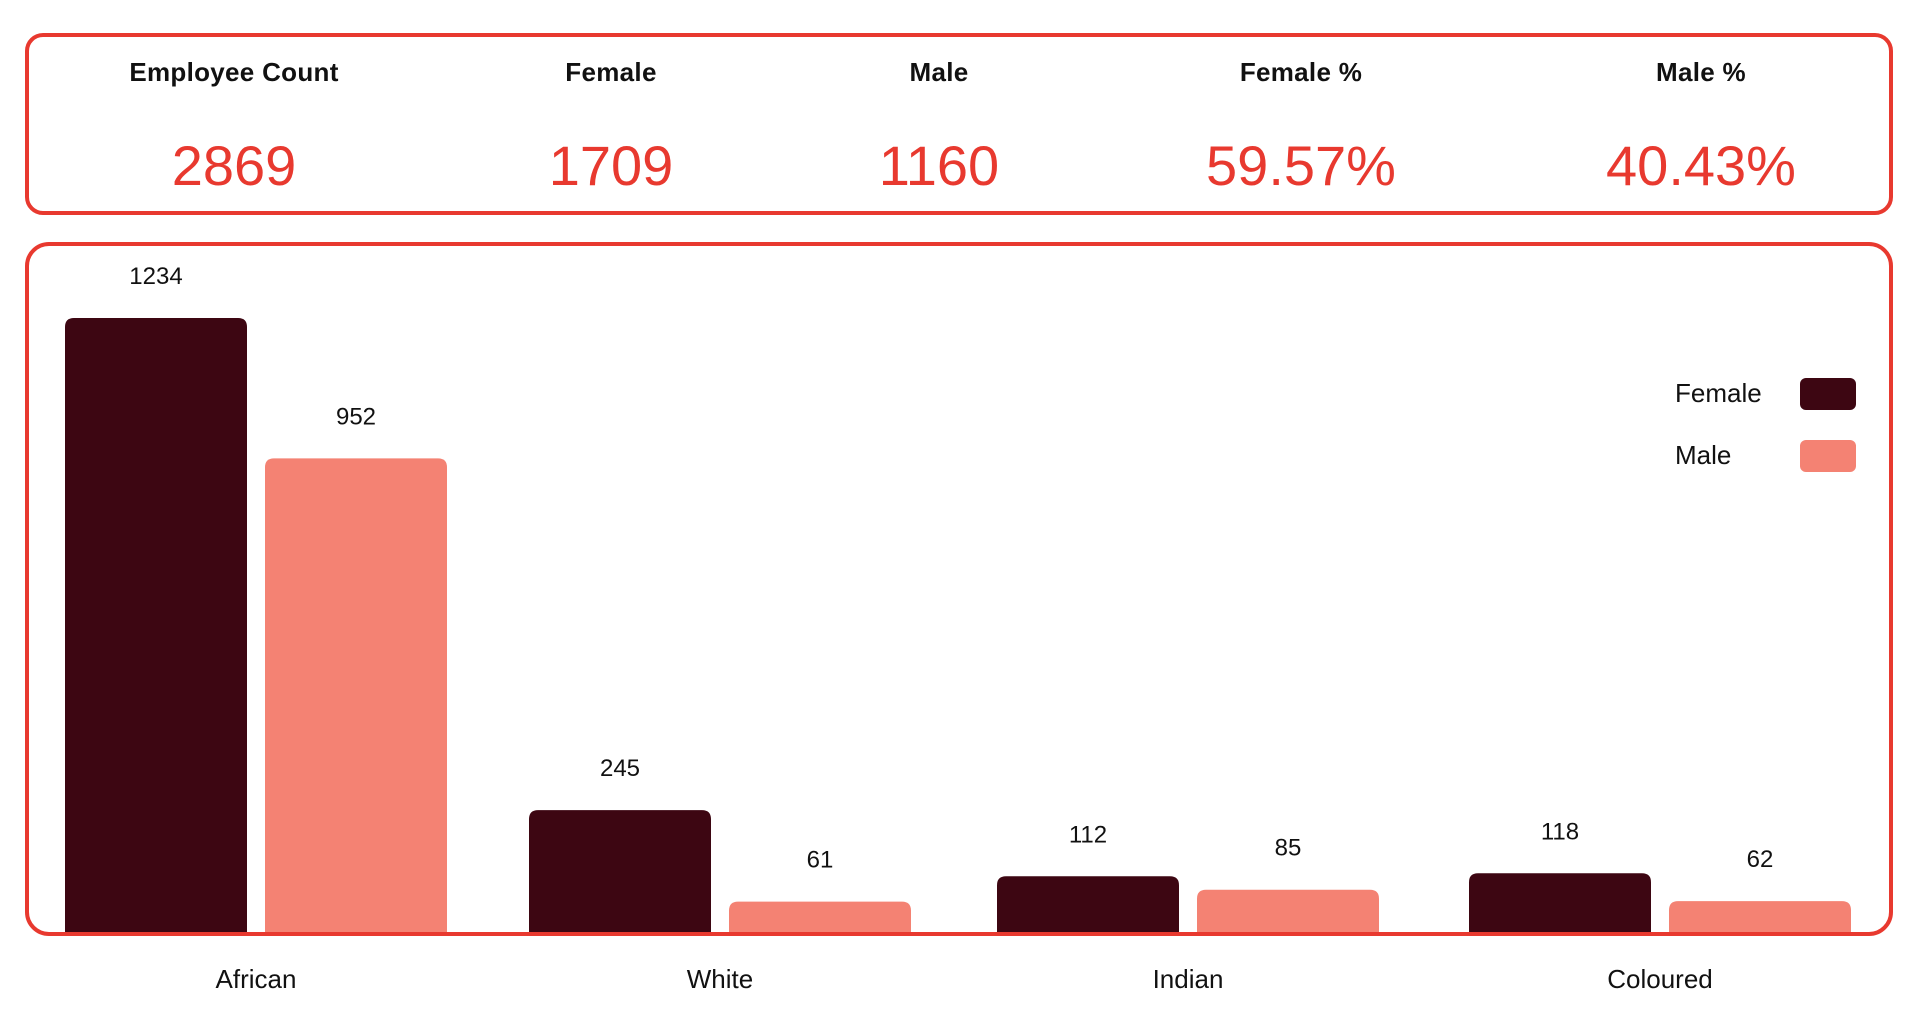  What do you see at coordinates (939, 72) in the screenshot?
I see `kpi-label: Male` at bounding box center [939, 72].